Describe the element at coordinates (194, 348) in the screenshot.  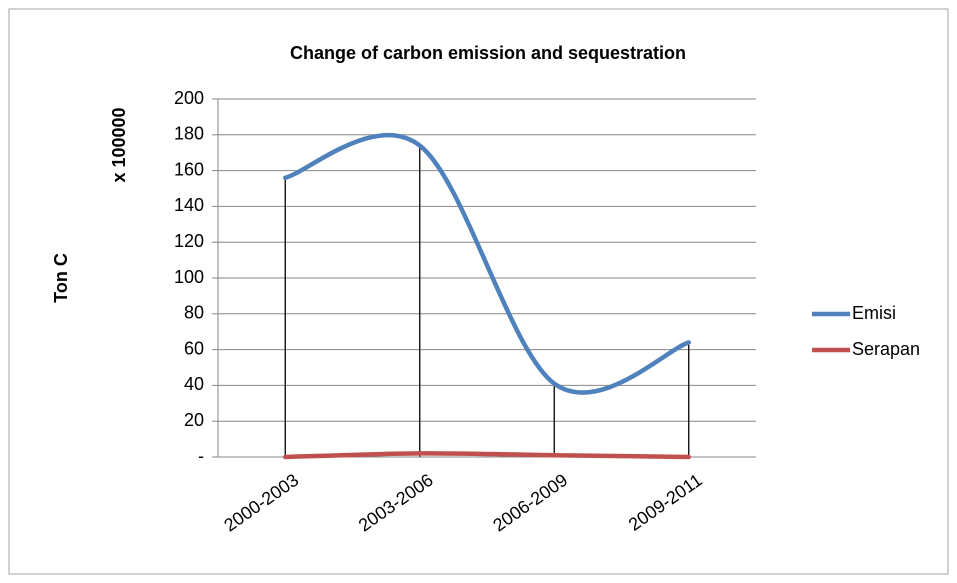
I see `y-tick-label: 60` at that location.